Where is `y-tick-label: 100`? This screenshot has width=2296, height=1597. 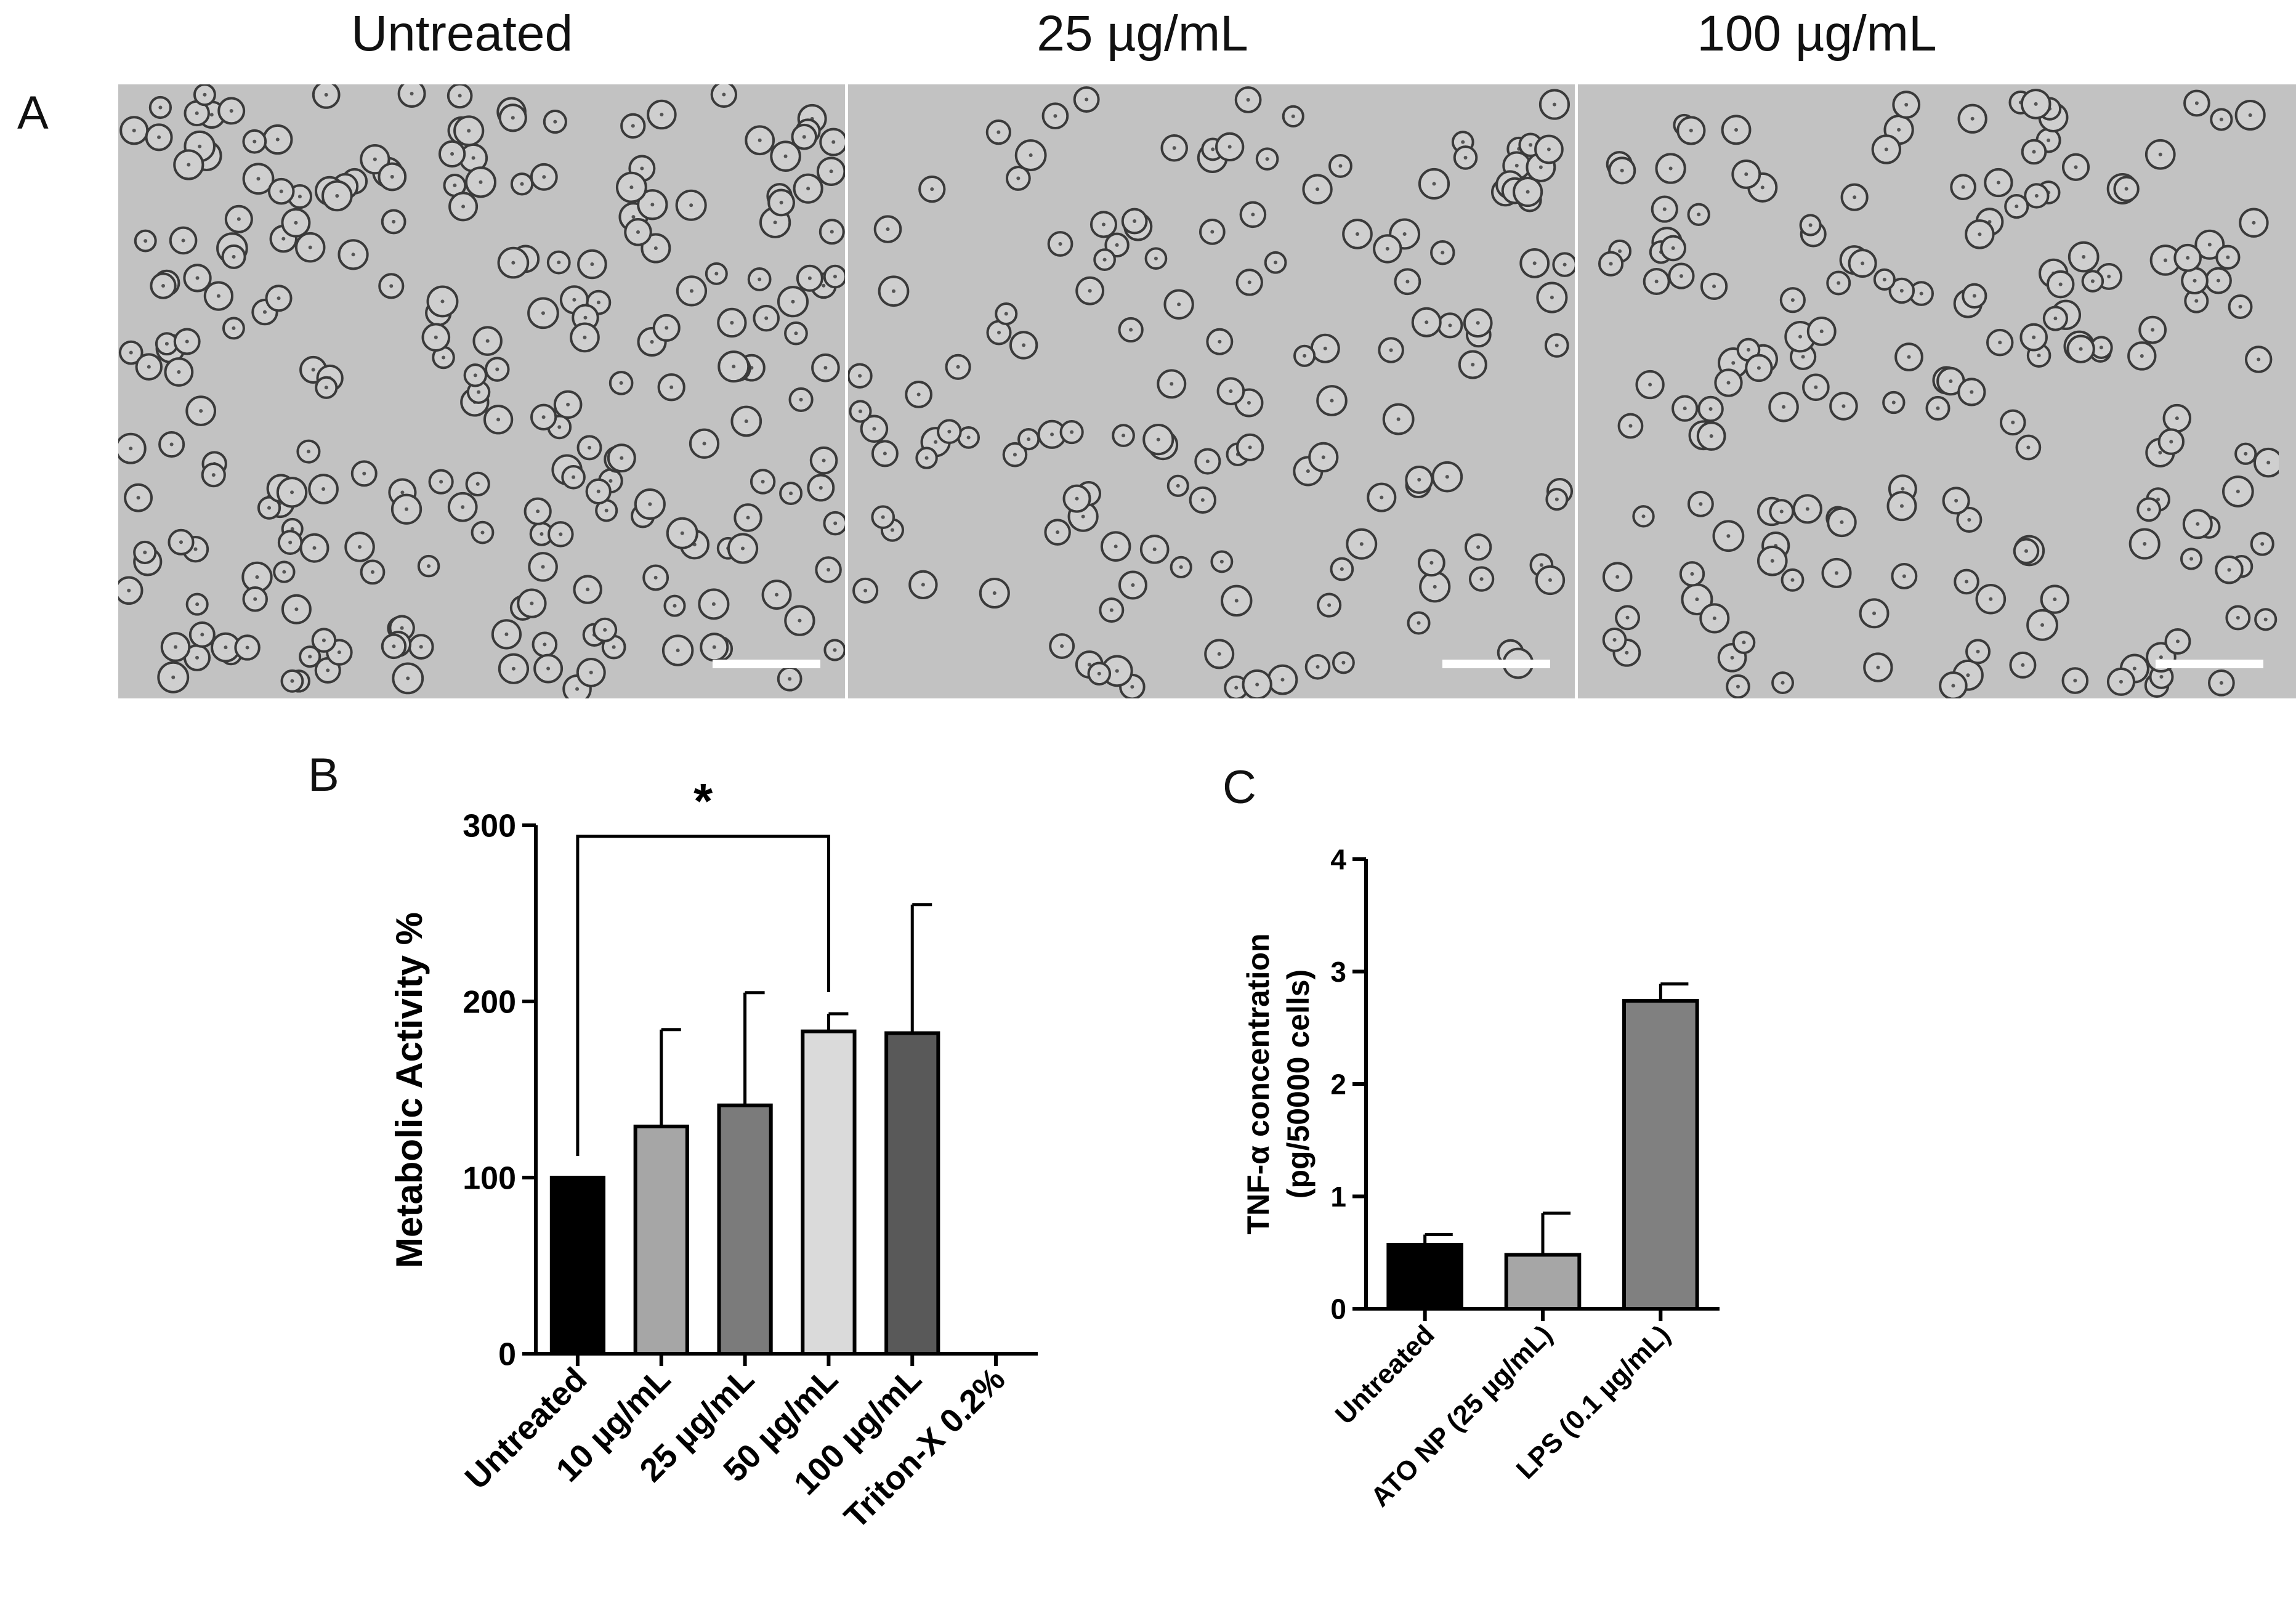
y-tick-label: 100 is located at coordinates (490, 1179).